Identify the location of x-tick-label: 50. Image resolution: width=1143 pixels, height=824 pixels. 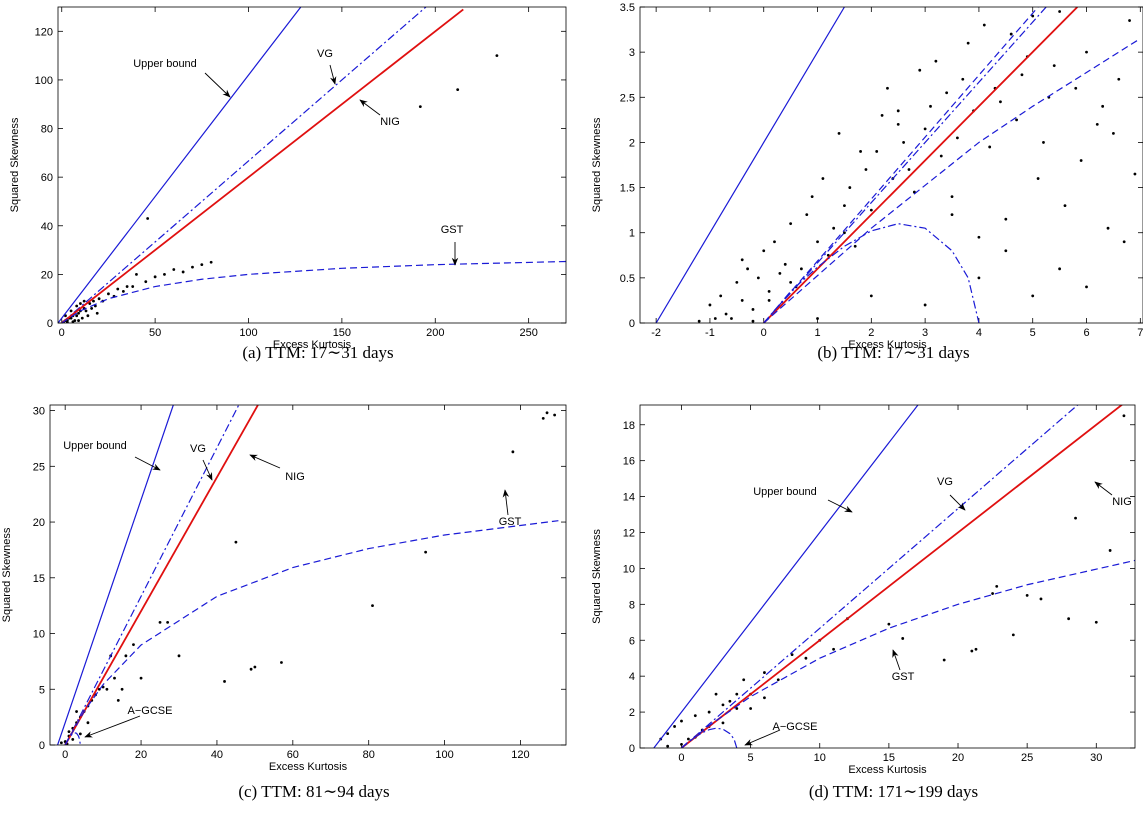
(155, 333).